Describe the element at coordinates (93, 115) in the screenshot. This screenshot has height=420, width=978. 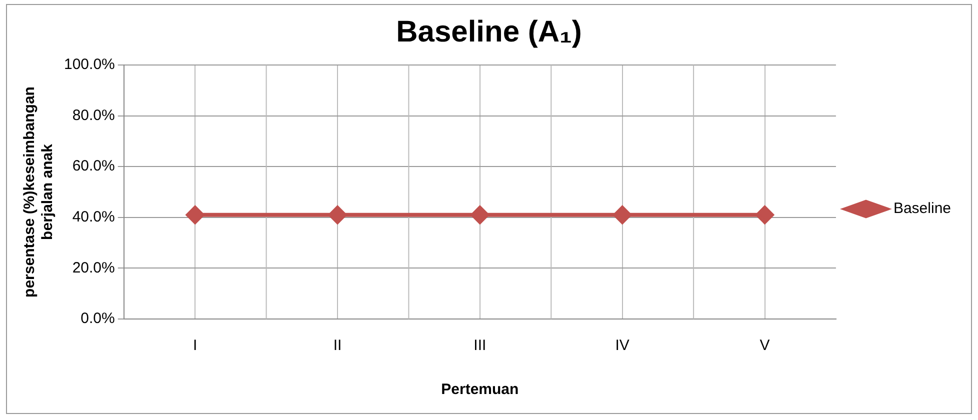
I see `y-tick-label: 80.0%` at that location.